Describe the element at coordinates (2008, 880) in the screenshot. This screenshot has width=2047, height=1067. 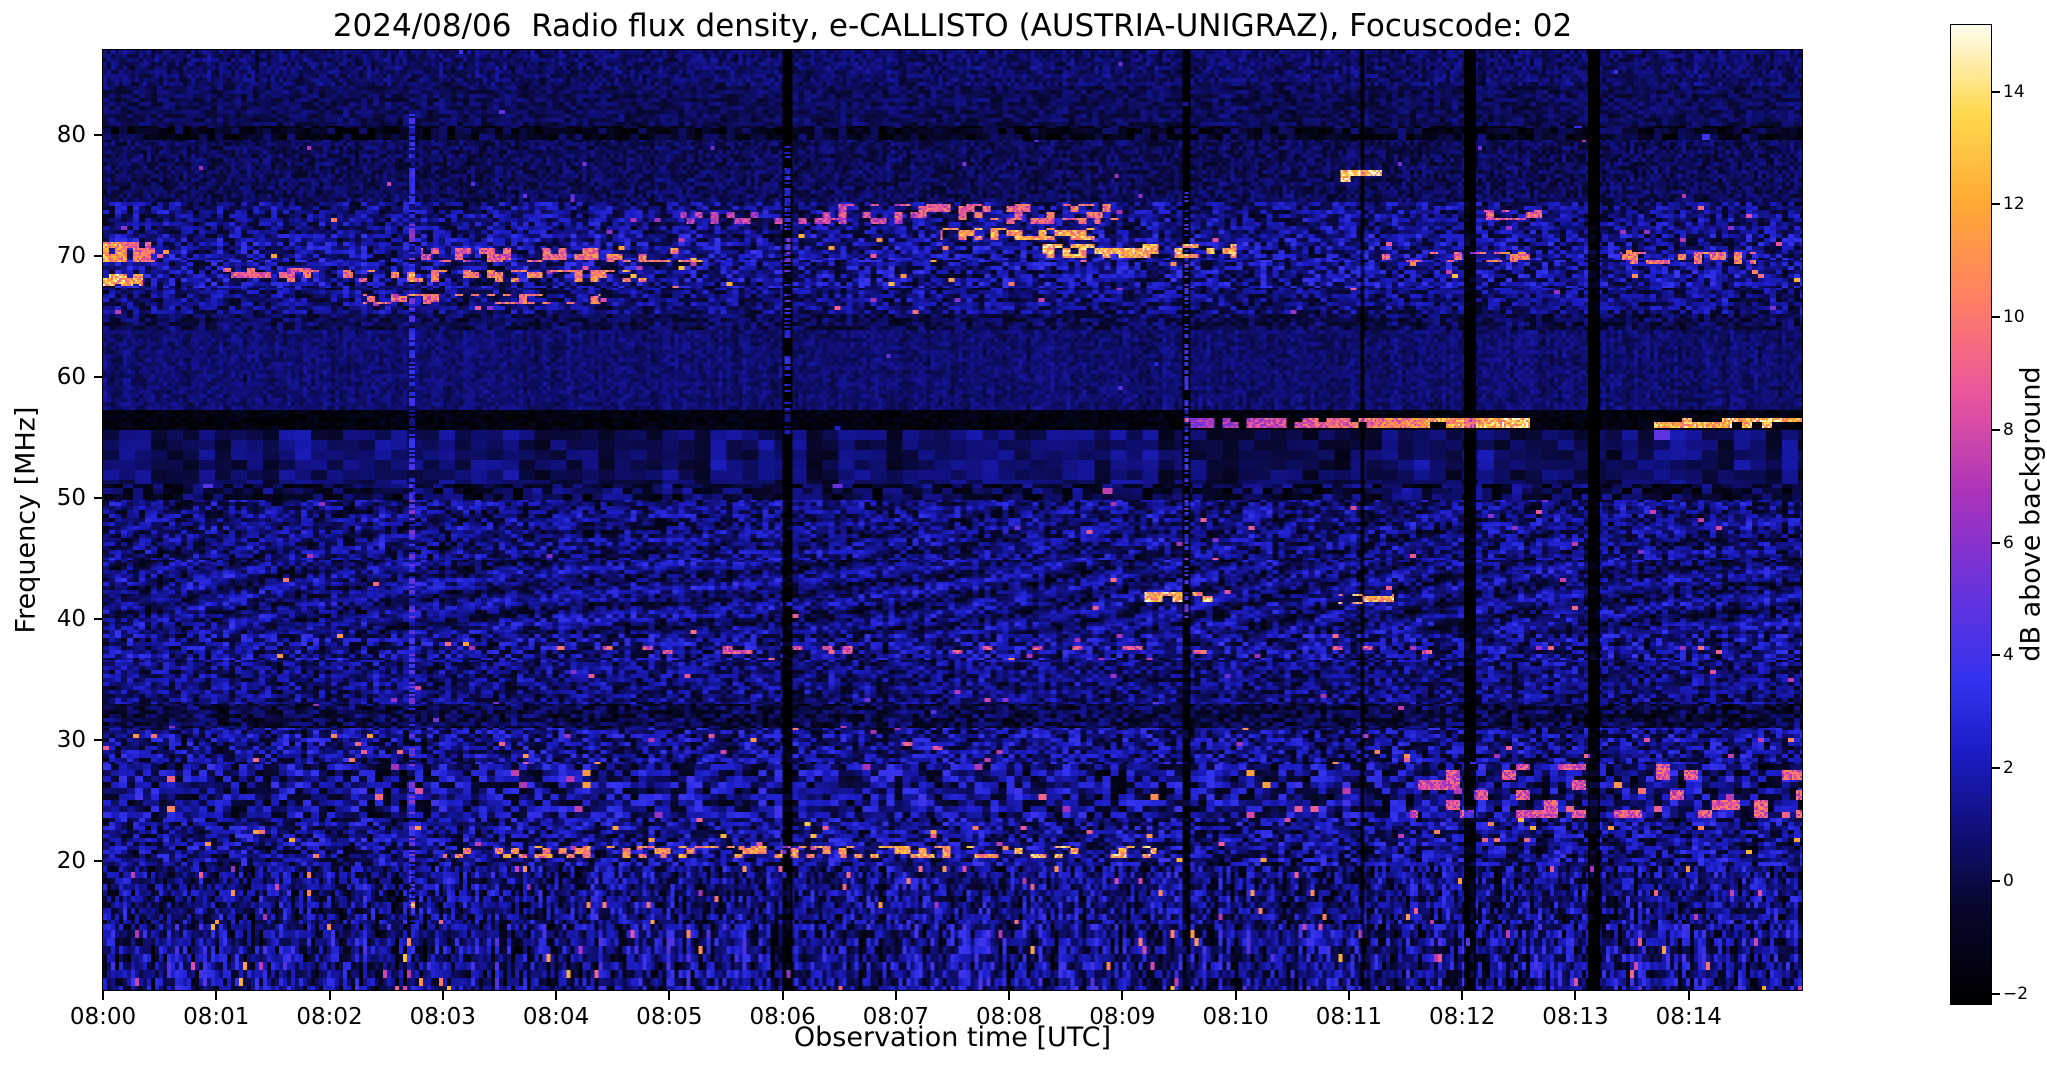
I see `colorbar-tick-label: 0` at that location.